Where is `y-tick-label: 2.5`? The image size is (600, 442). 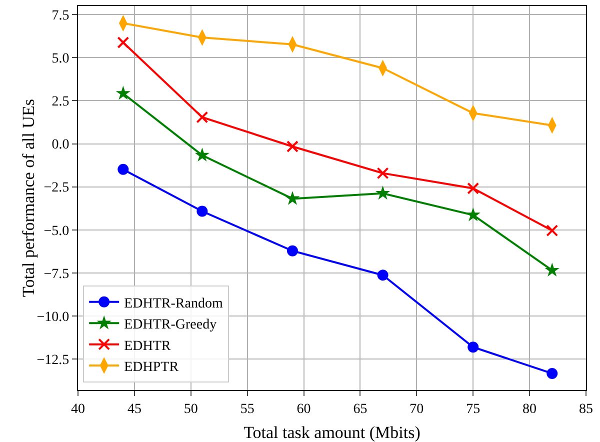
y-tick-label: 2.5 is located at coordinates (61, 102).